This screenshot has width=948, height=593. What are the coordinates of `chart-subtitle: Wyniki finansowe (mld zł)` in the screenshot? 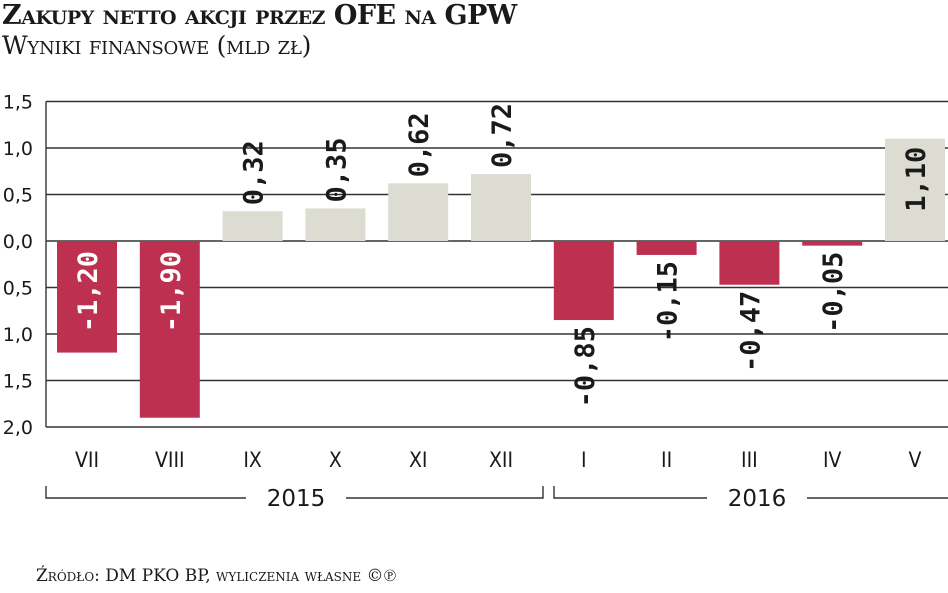 It's located at (157, 45).